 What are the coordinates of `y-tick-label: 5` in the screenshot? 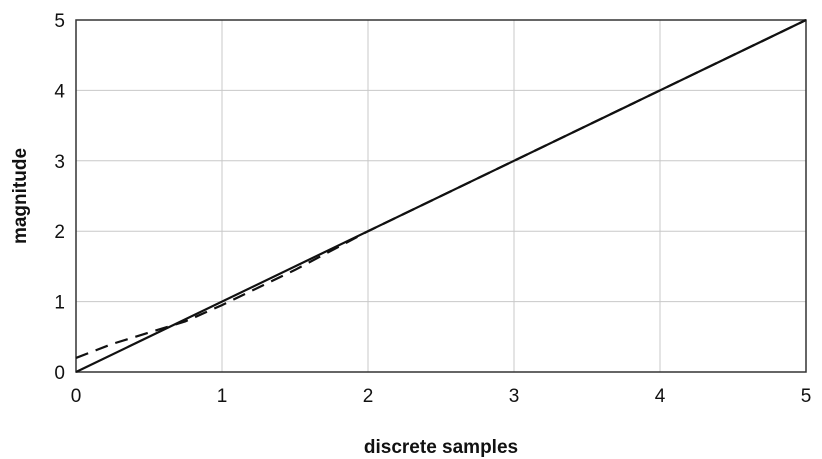 It's located at (59, 21).